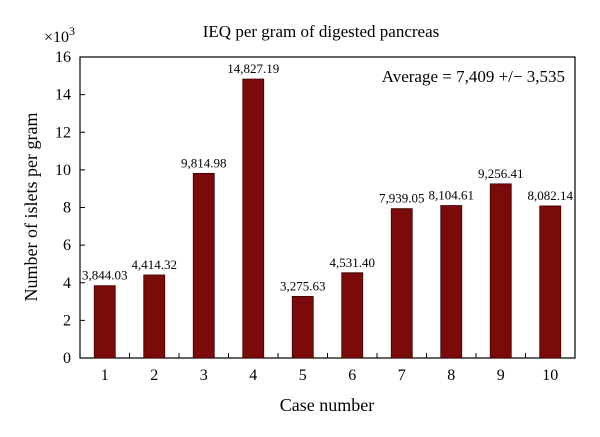 The height and width of the screenshot is (437, 600). What do you see at coordinates (338, 368) in the screenshot?
I see `x-ticks-group: 1 2 3 4 5 6 7 8 9 10` at bounding box center [338, 368].